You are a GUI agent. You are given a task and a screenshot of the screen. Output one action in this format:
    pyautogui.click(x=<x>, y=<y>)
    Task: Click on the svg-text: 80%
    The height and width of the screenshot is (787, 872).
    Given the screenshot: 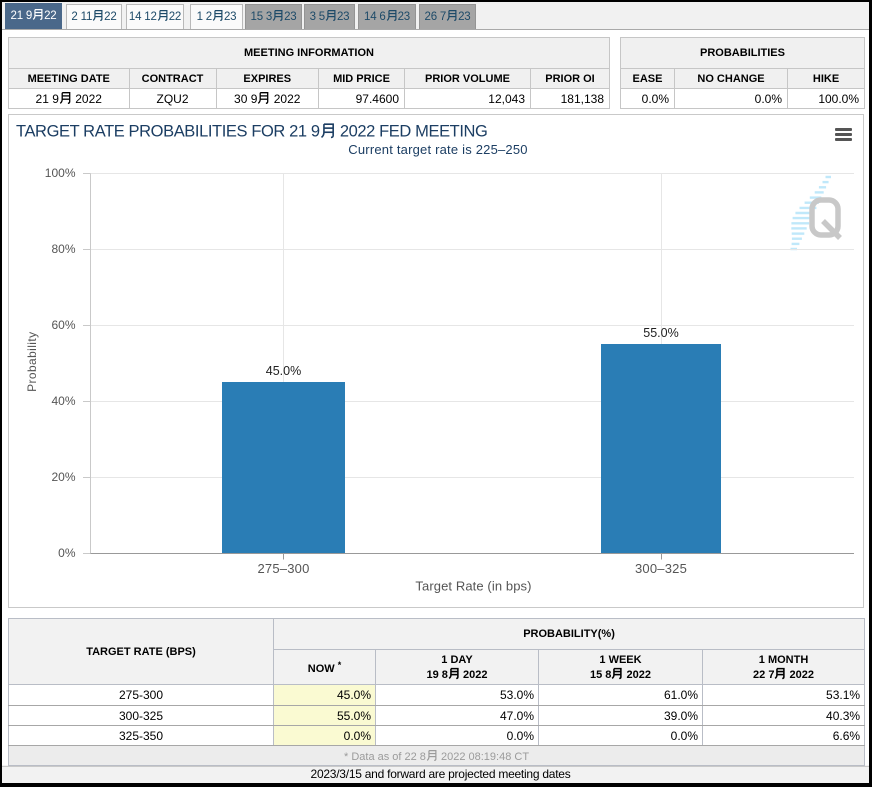 What is the action you would take?
    pyautogui.click(x=63, y=249)
    